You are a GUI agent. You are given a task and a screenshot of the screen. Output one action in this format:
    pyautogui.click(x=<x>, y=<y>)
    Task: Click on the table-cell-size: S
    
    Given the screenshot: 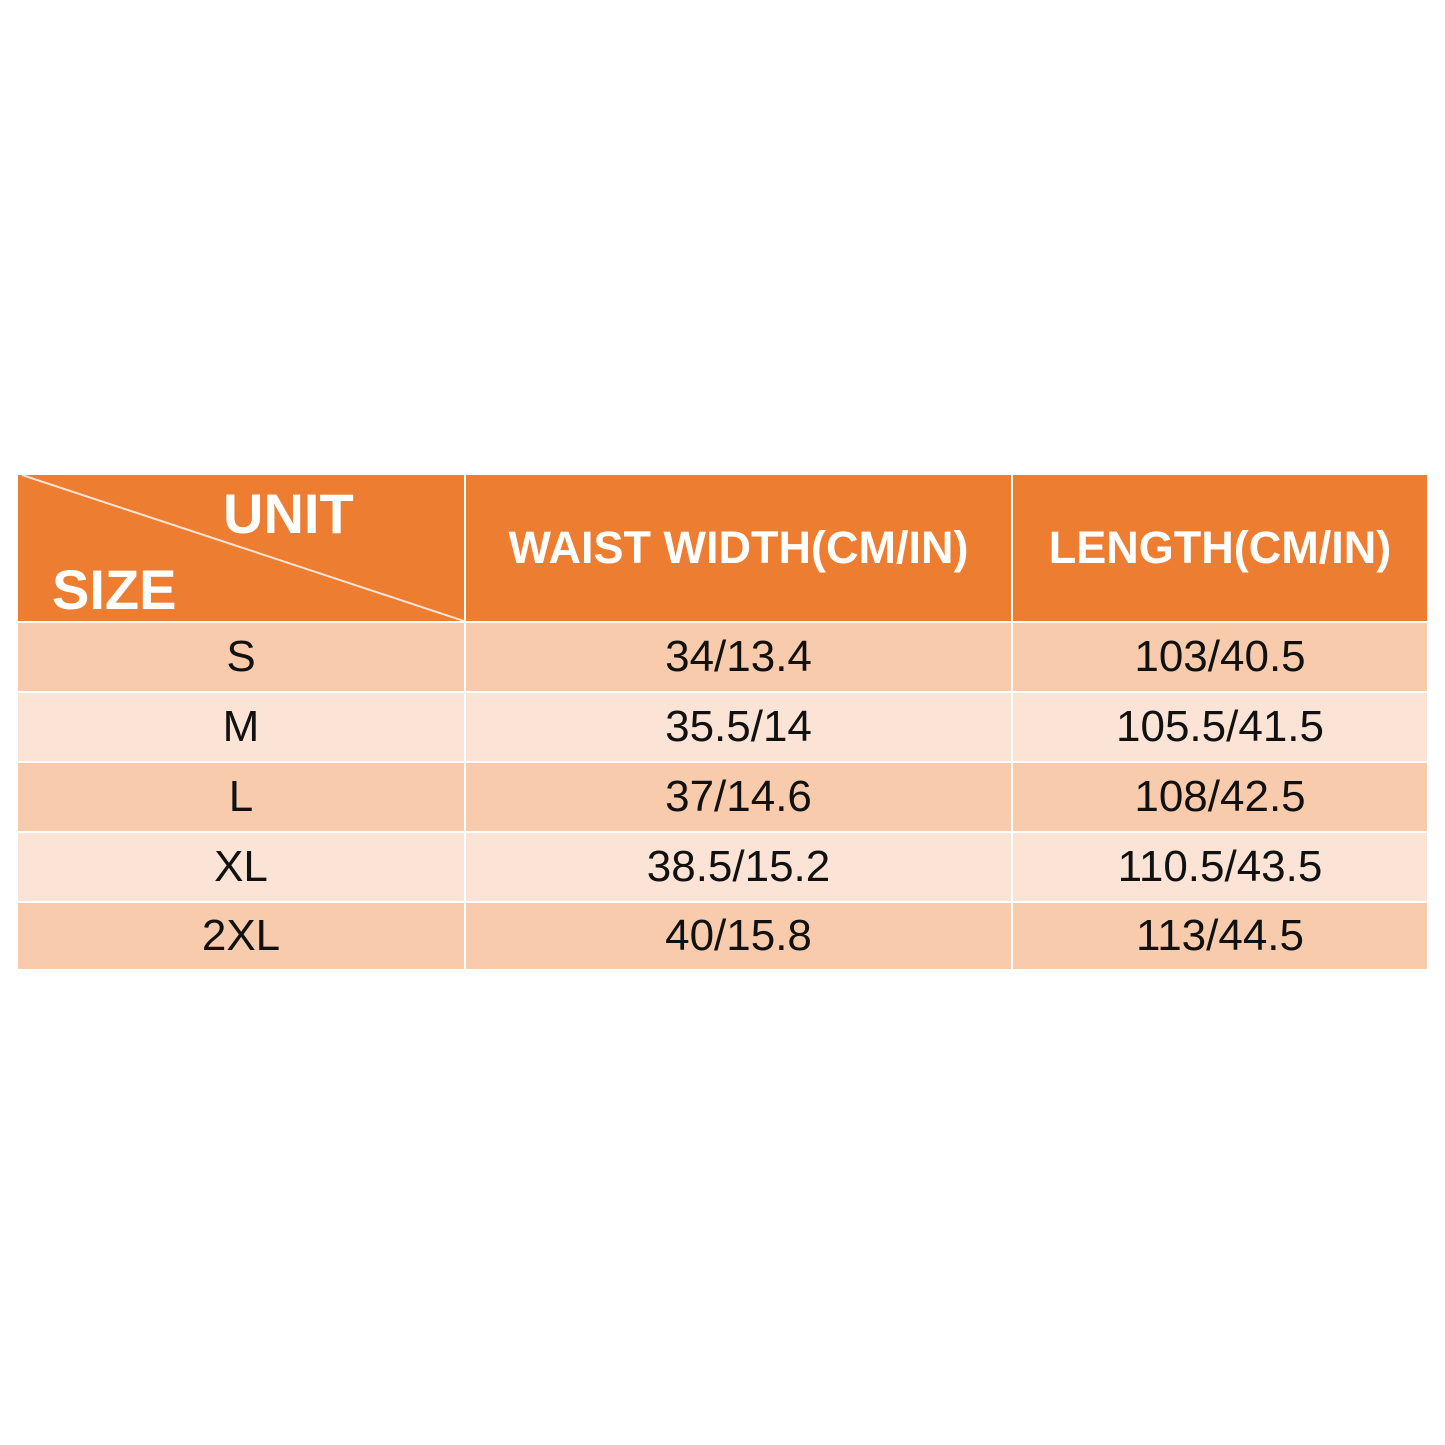 What is the action you would take?
    pyautogui.click(x=241, y=657)
    